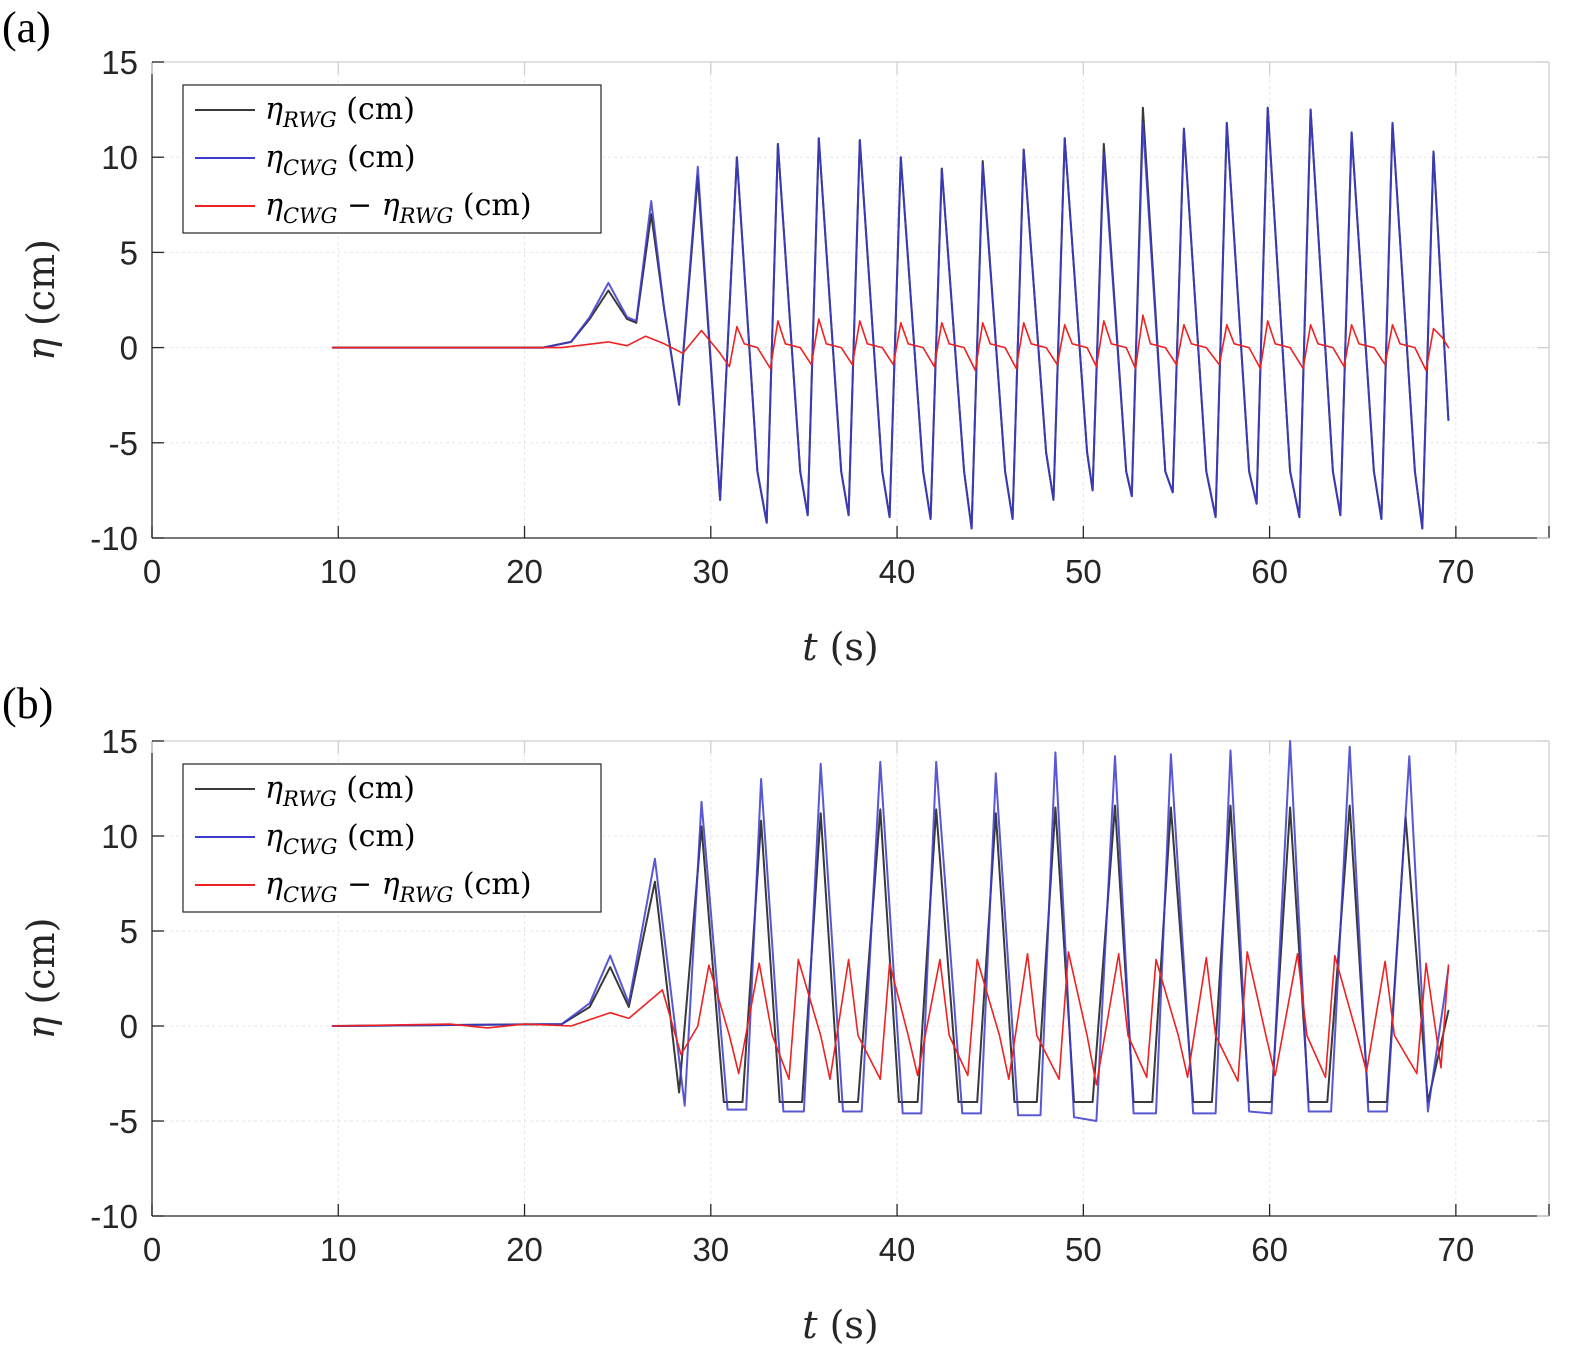  I want to click on panel-label: (a), so click(26, 27).